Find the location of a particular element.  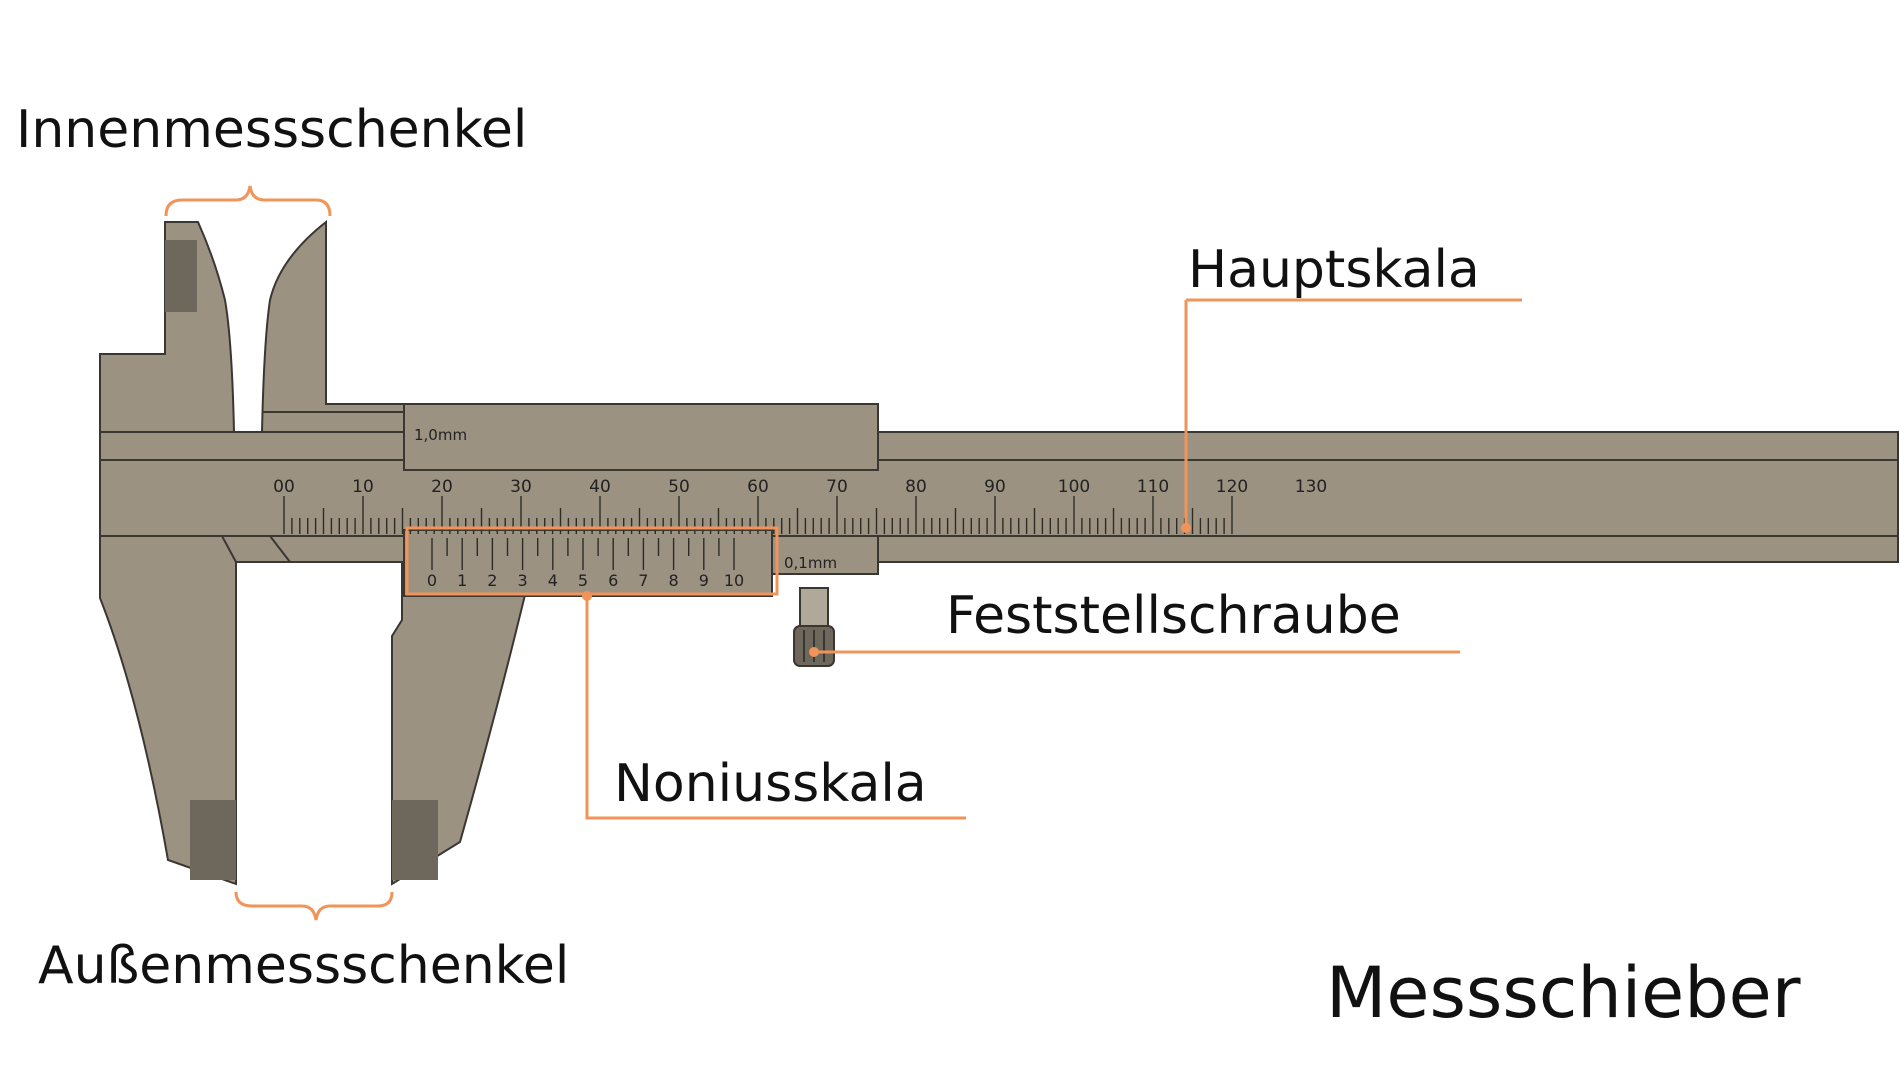

main-scale-leader is located at coordinates (1353, 413).